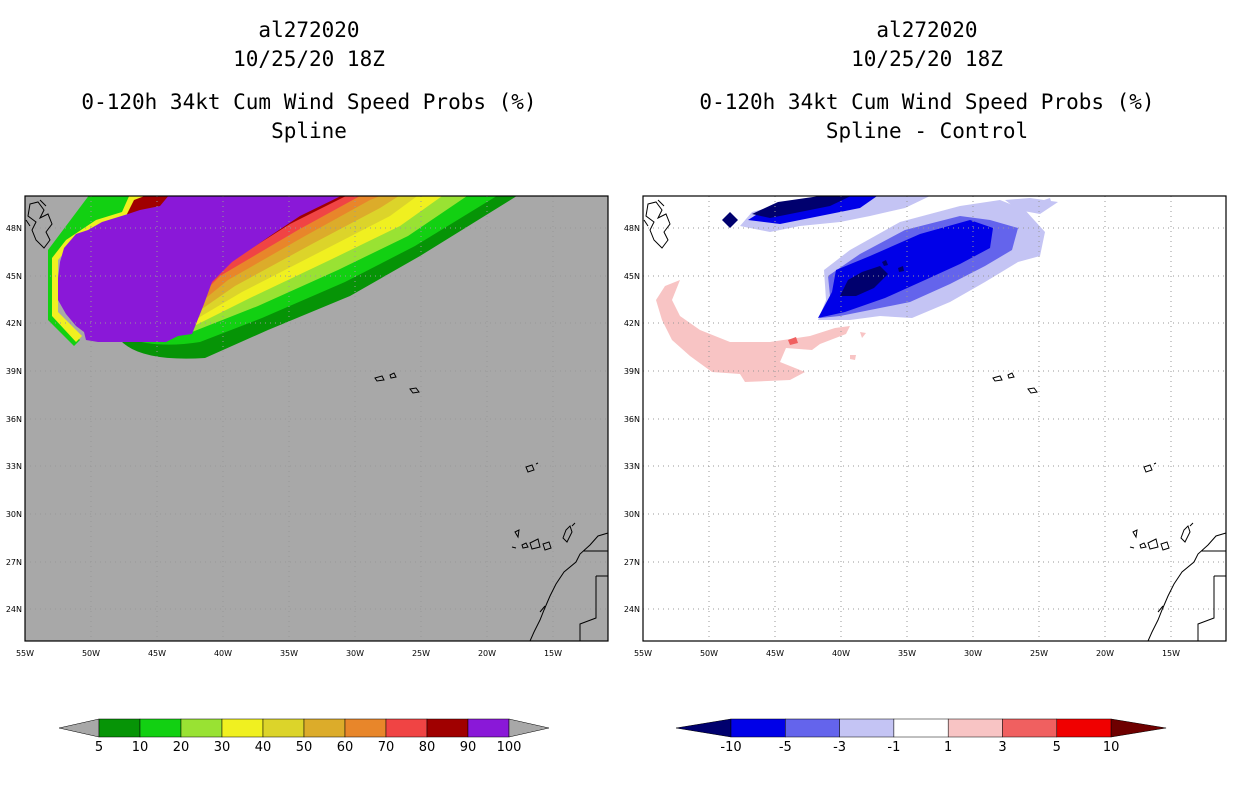 The width and height of the screenshot is (1236, 800). What do you see at coordinates (14, 466) in the screenshot?
I see `left-lat-label: 33N` at bounding box center [14, 466].